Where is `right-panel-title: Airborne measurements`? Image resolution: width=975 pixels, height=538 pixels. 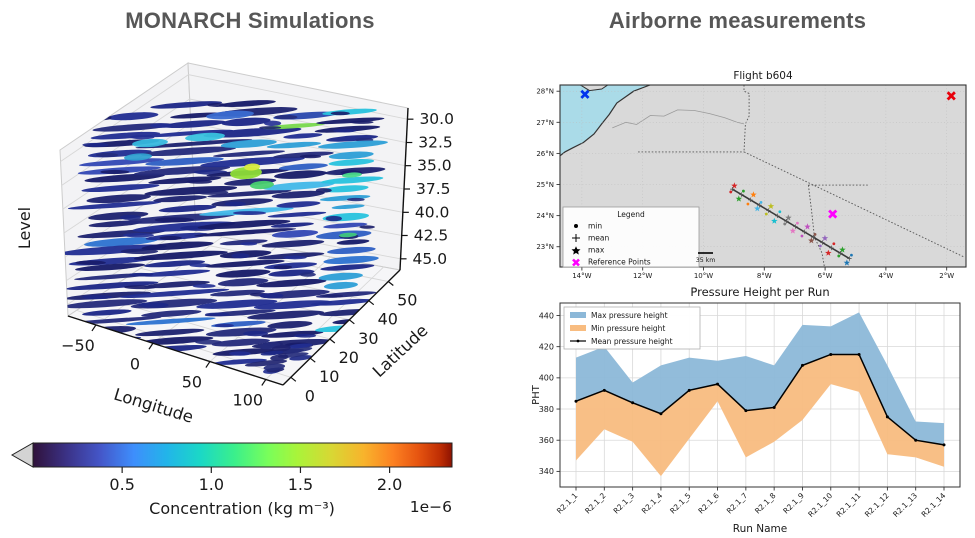
right-panel-title: Airborne measurements is located at coordinates (737, 20).